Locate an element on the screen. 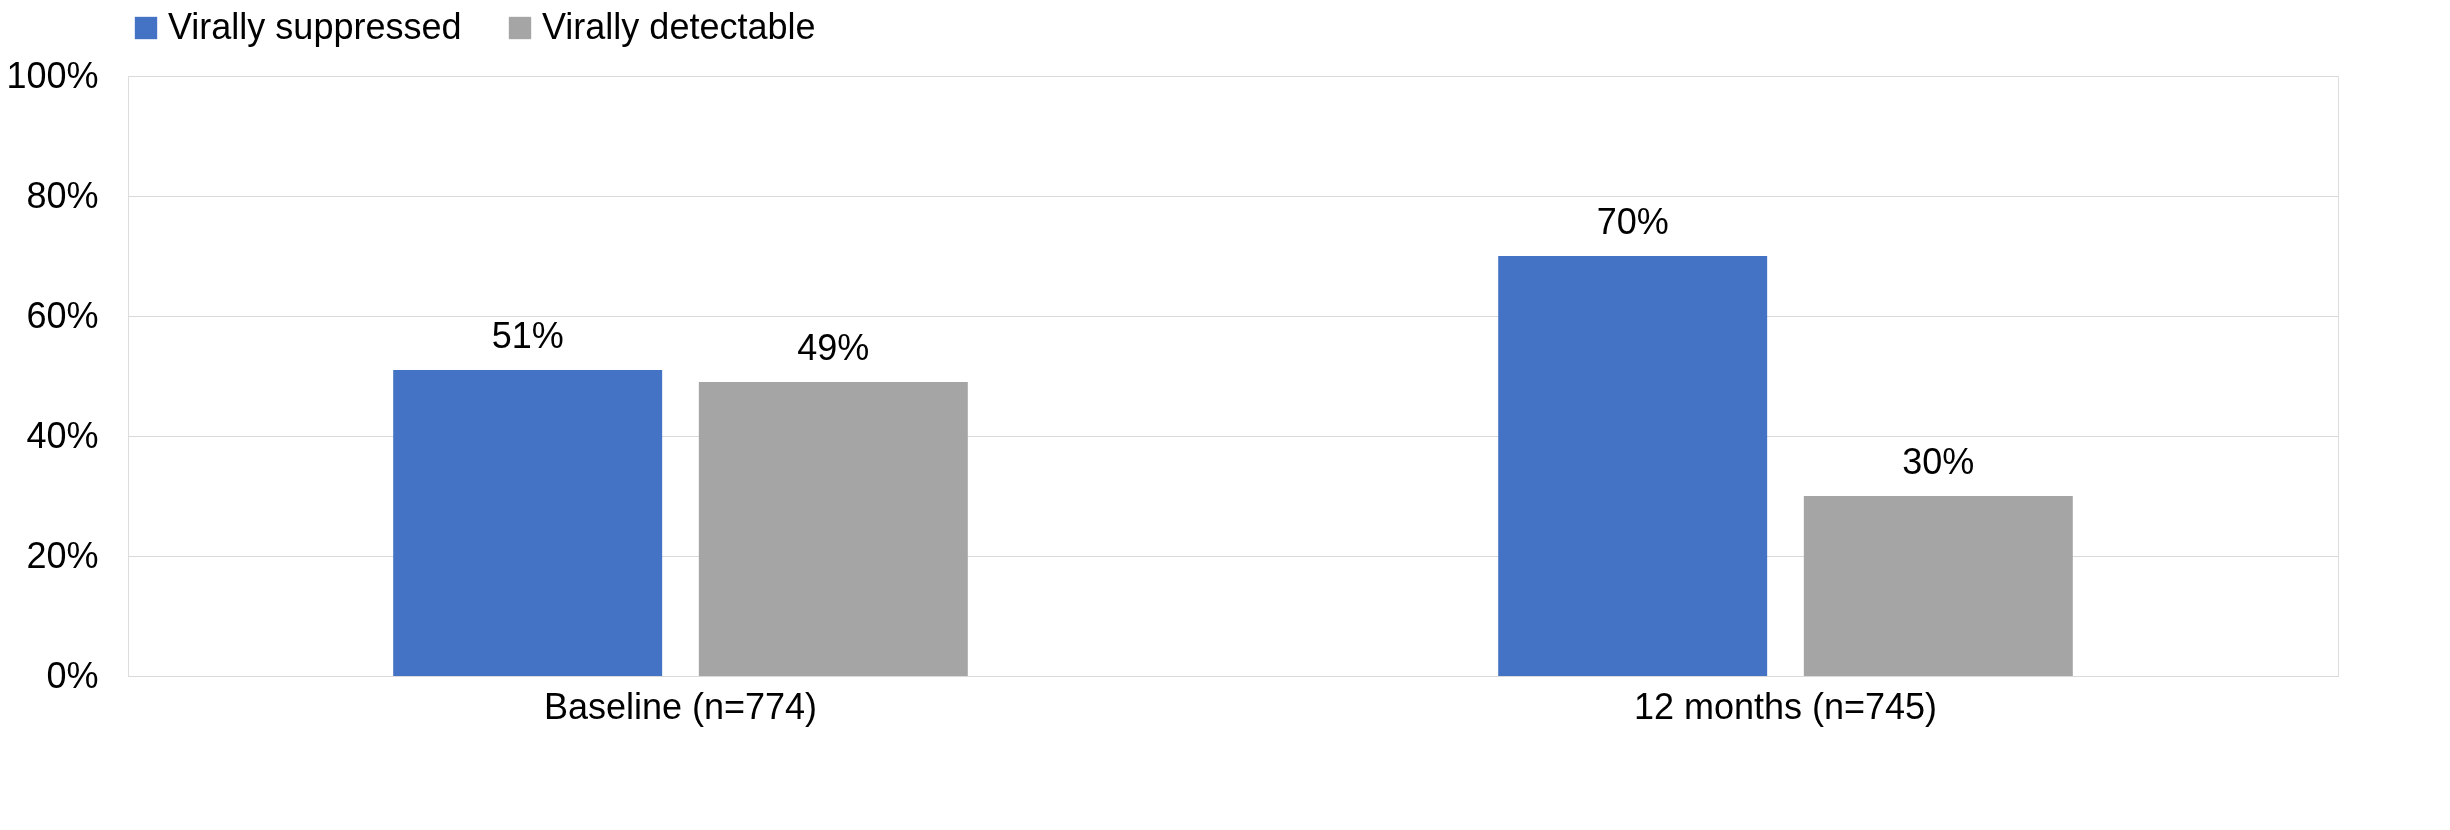 The image size is (2450, 830). y-tick-label: 20% is located at coordinates (62, 555).